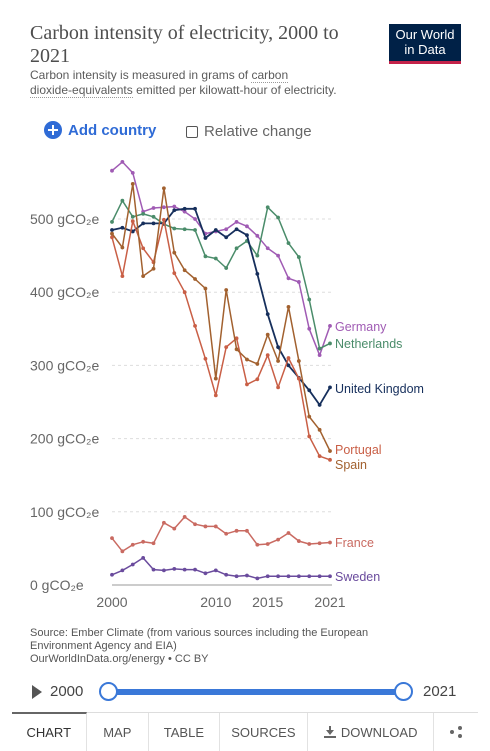 Image resolution: width=490 pixels, height=751 pixels. Describe the element at coordinates (37, 692) in the screenshot. I see `play-icon` at that location.